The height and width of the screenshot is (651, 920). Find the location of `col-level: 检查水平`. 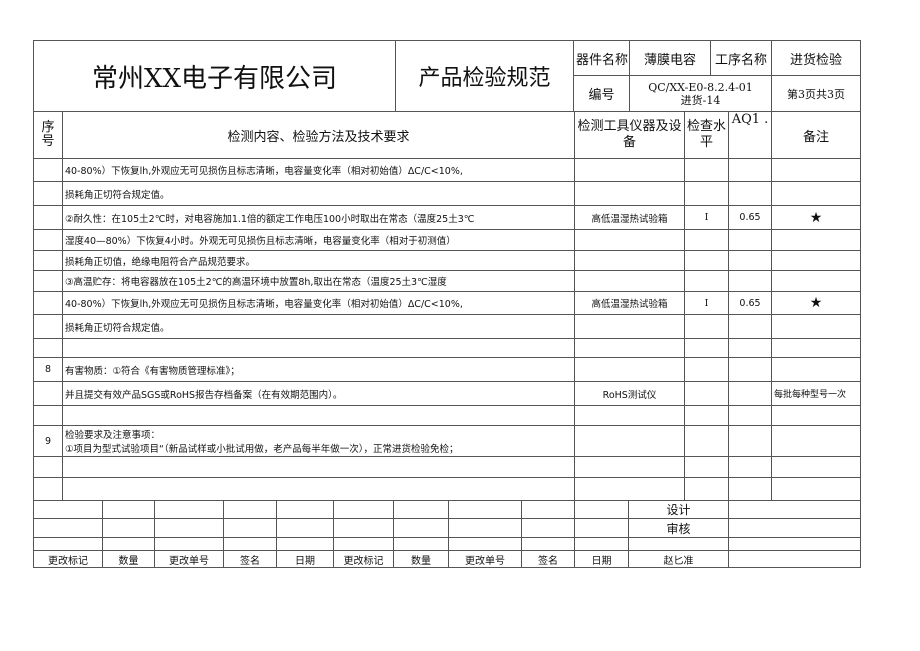

col-level: 检查水平 is located at coordinates (706, 135).